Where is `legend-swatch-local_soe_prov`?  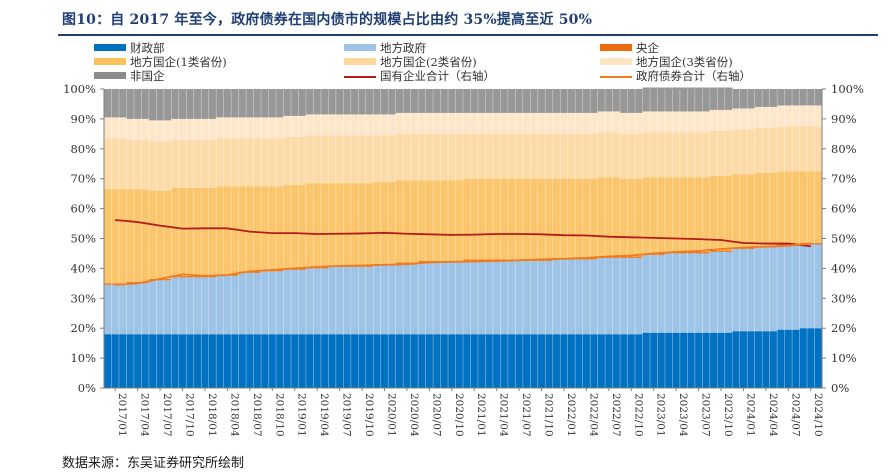 legend-swatch-local_soe_prov is located at coordinates (110, 61).